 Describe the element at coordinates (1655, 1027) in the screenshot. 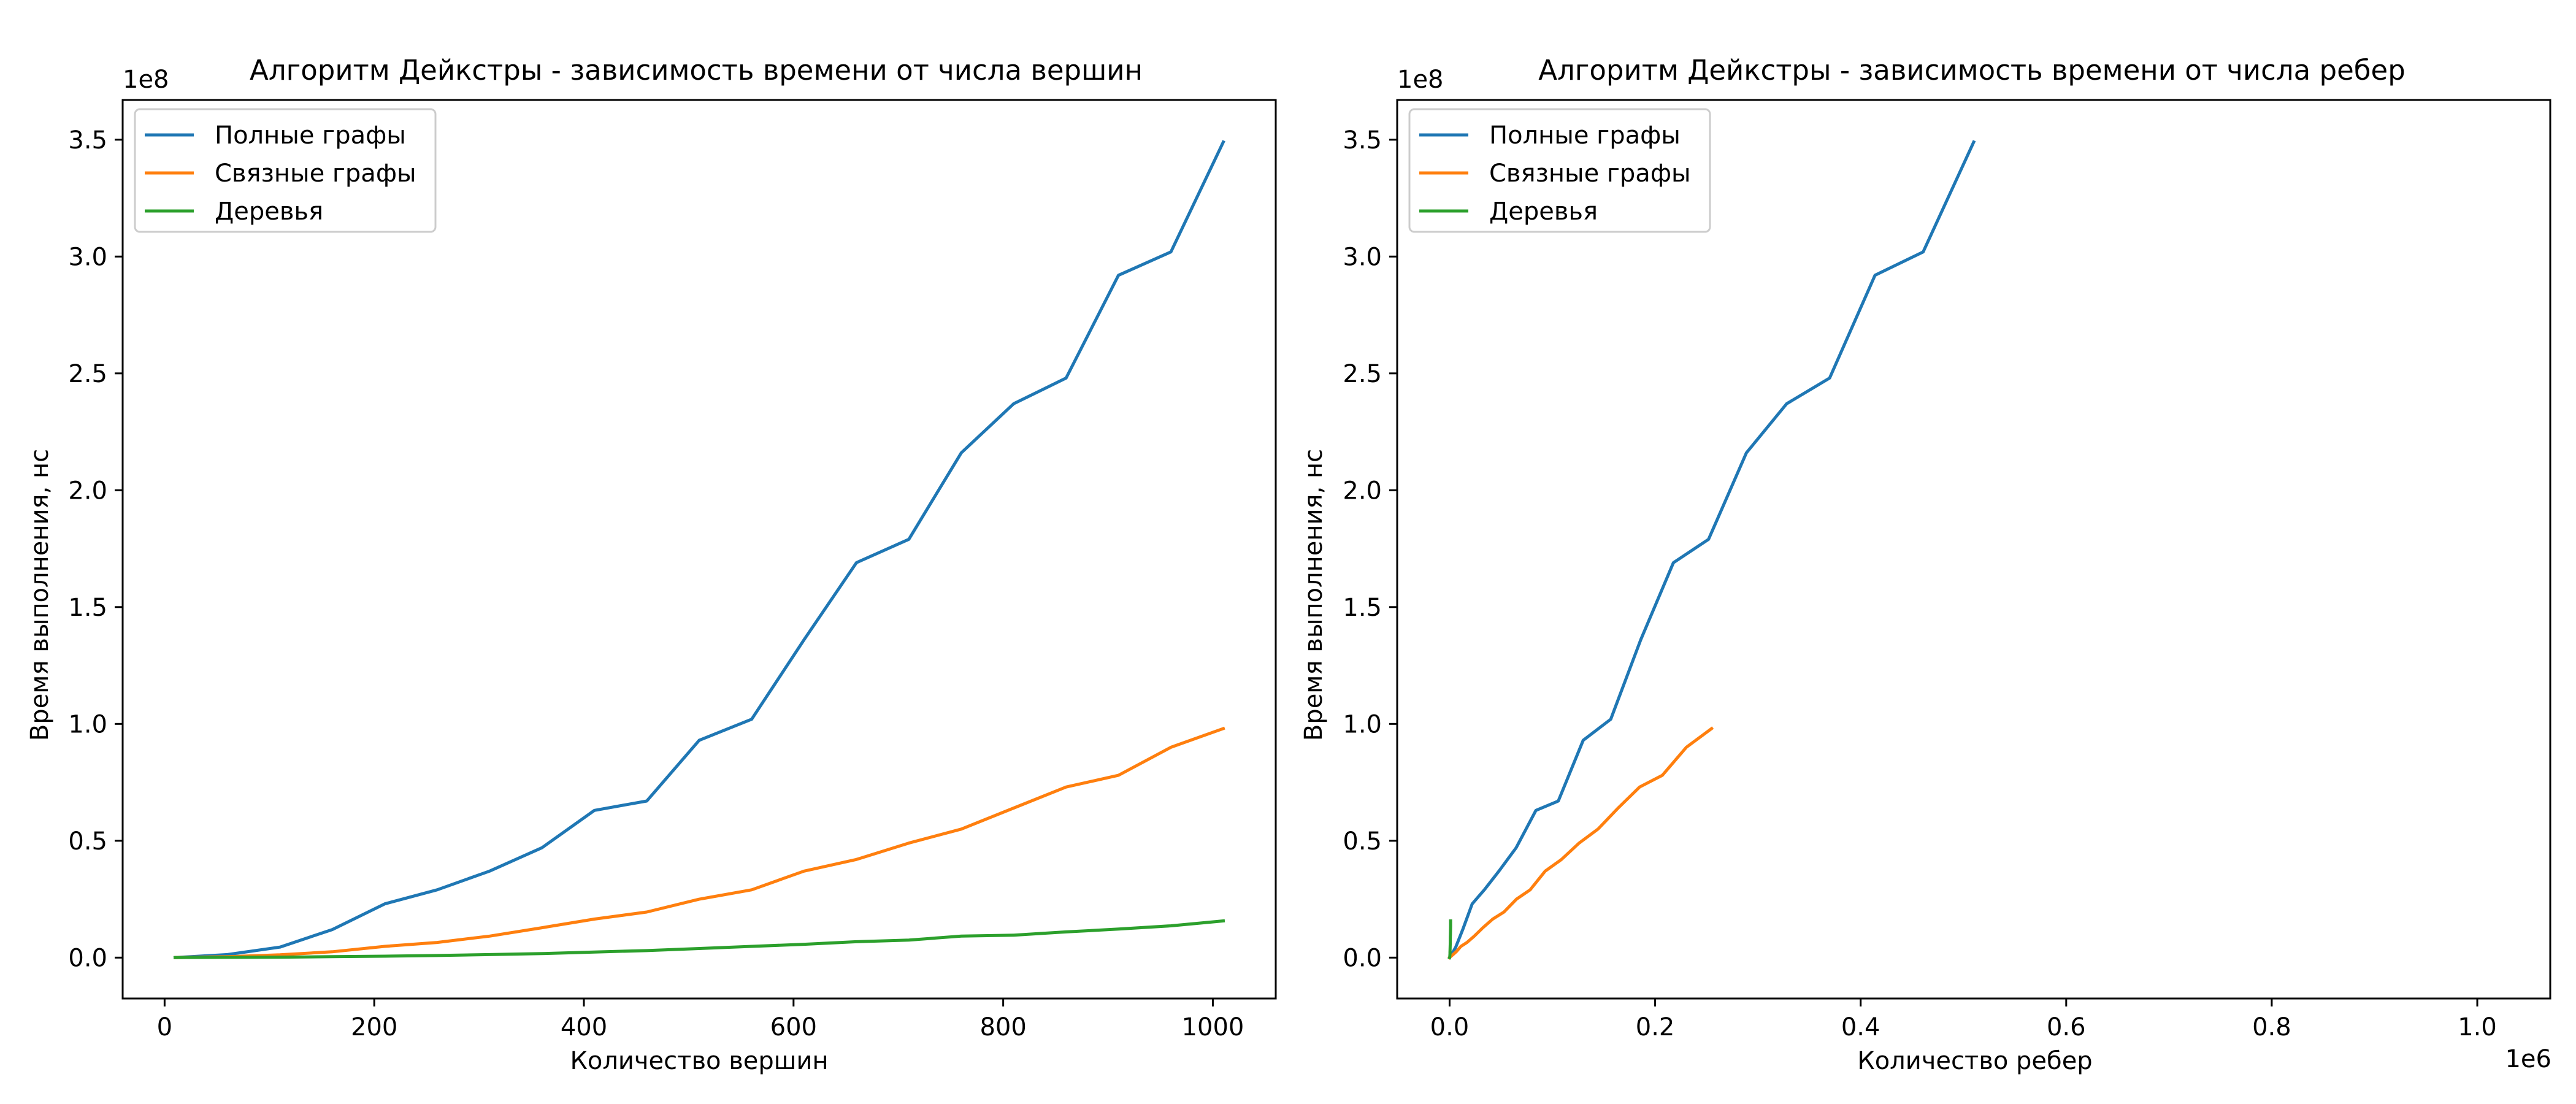

I see `x-tick-label: 0.2` at that location.